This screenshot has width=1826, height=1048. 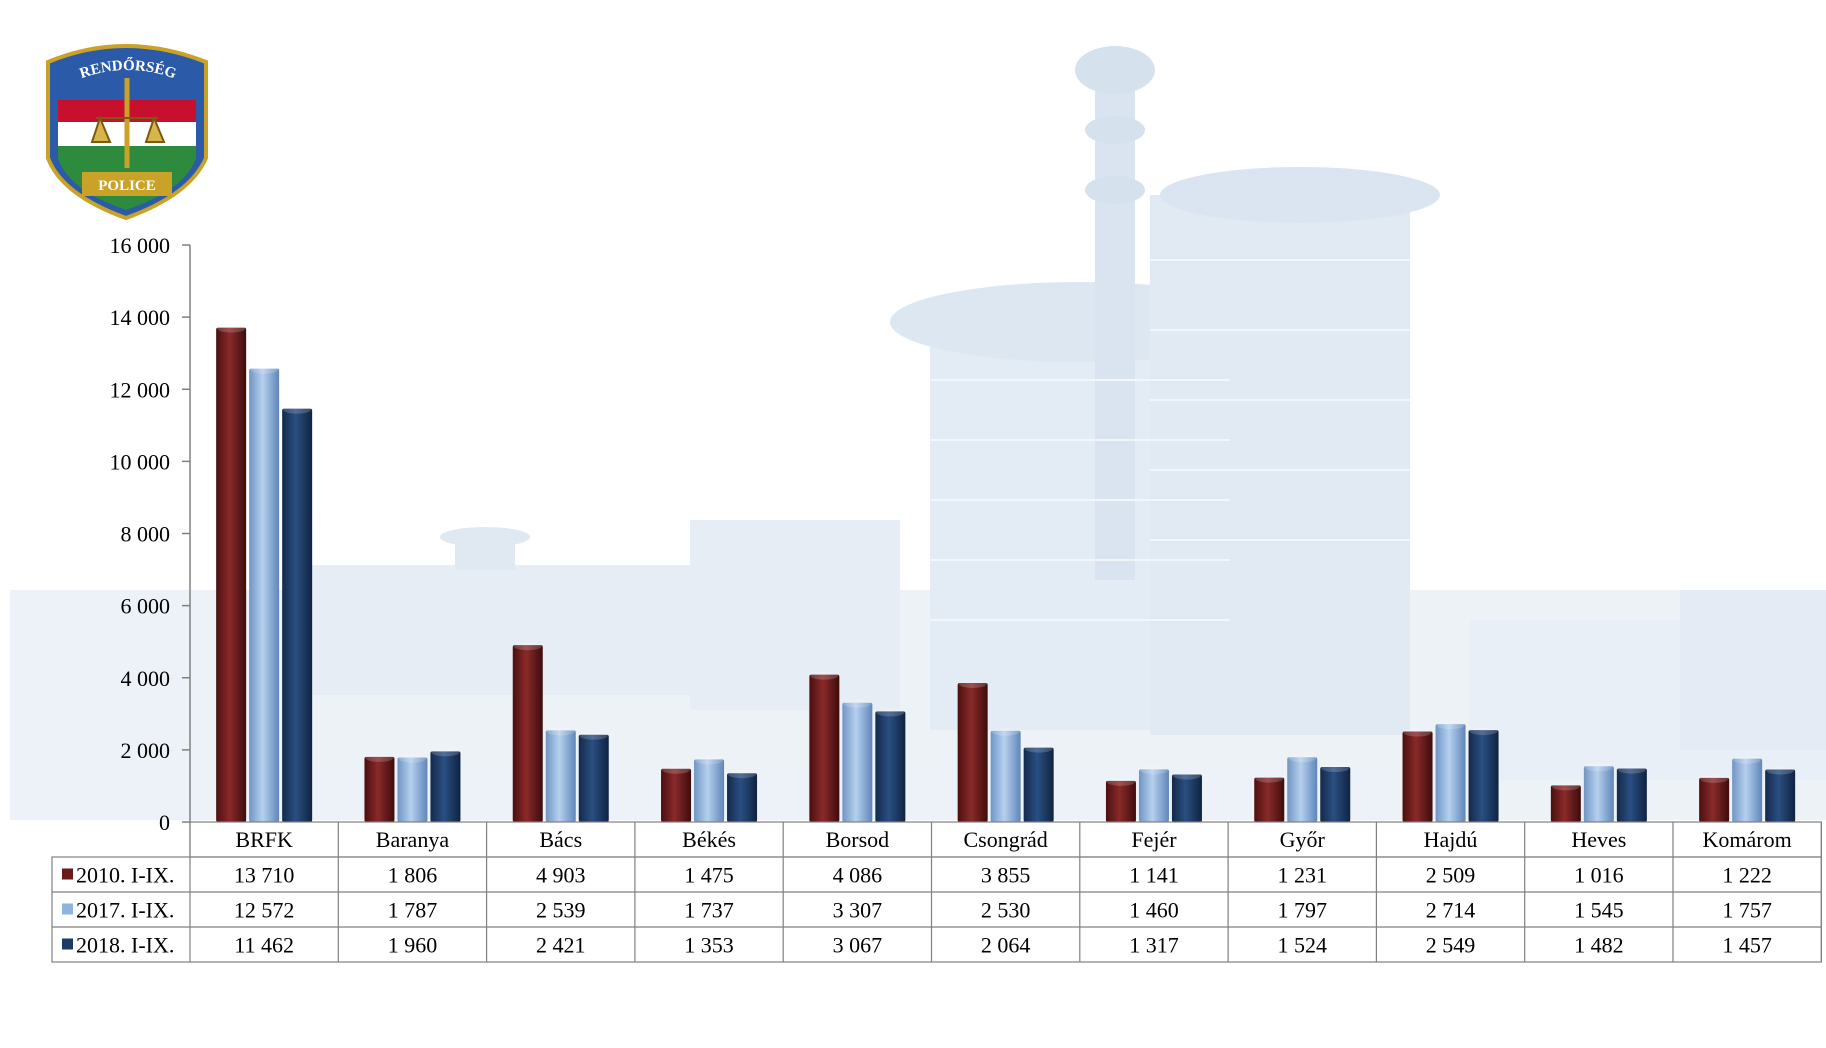 I want to click on category-label: Békés, so click(x=709, y=839).